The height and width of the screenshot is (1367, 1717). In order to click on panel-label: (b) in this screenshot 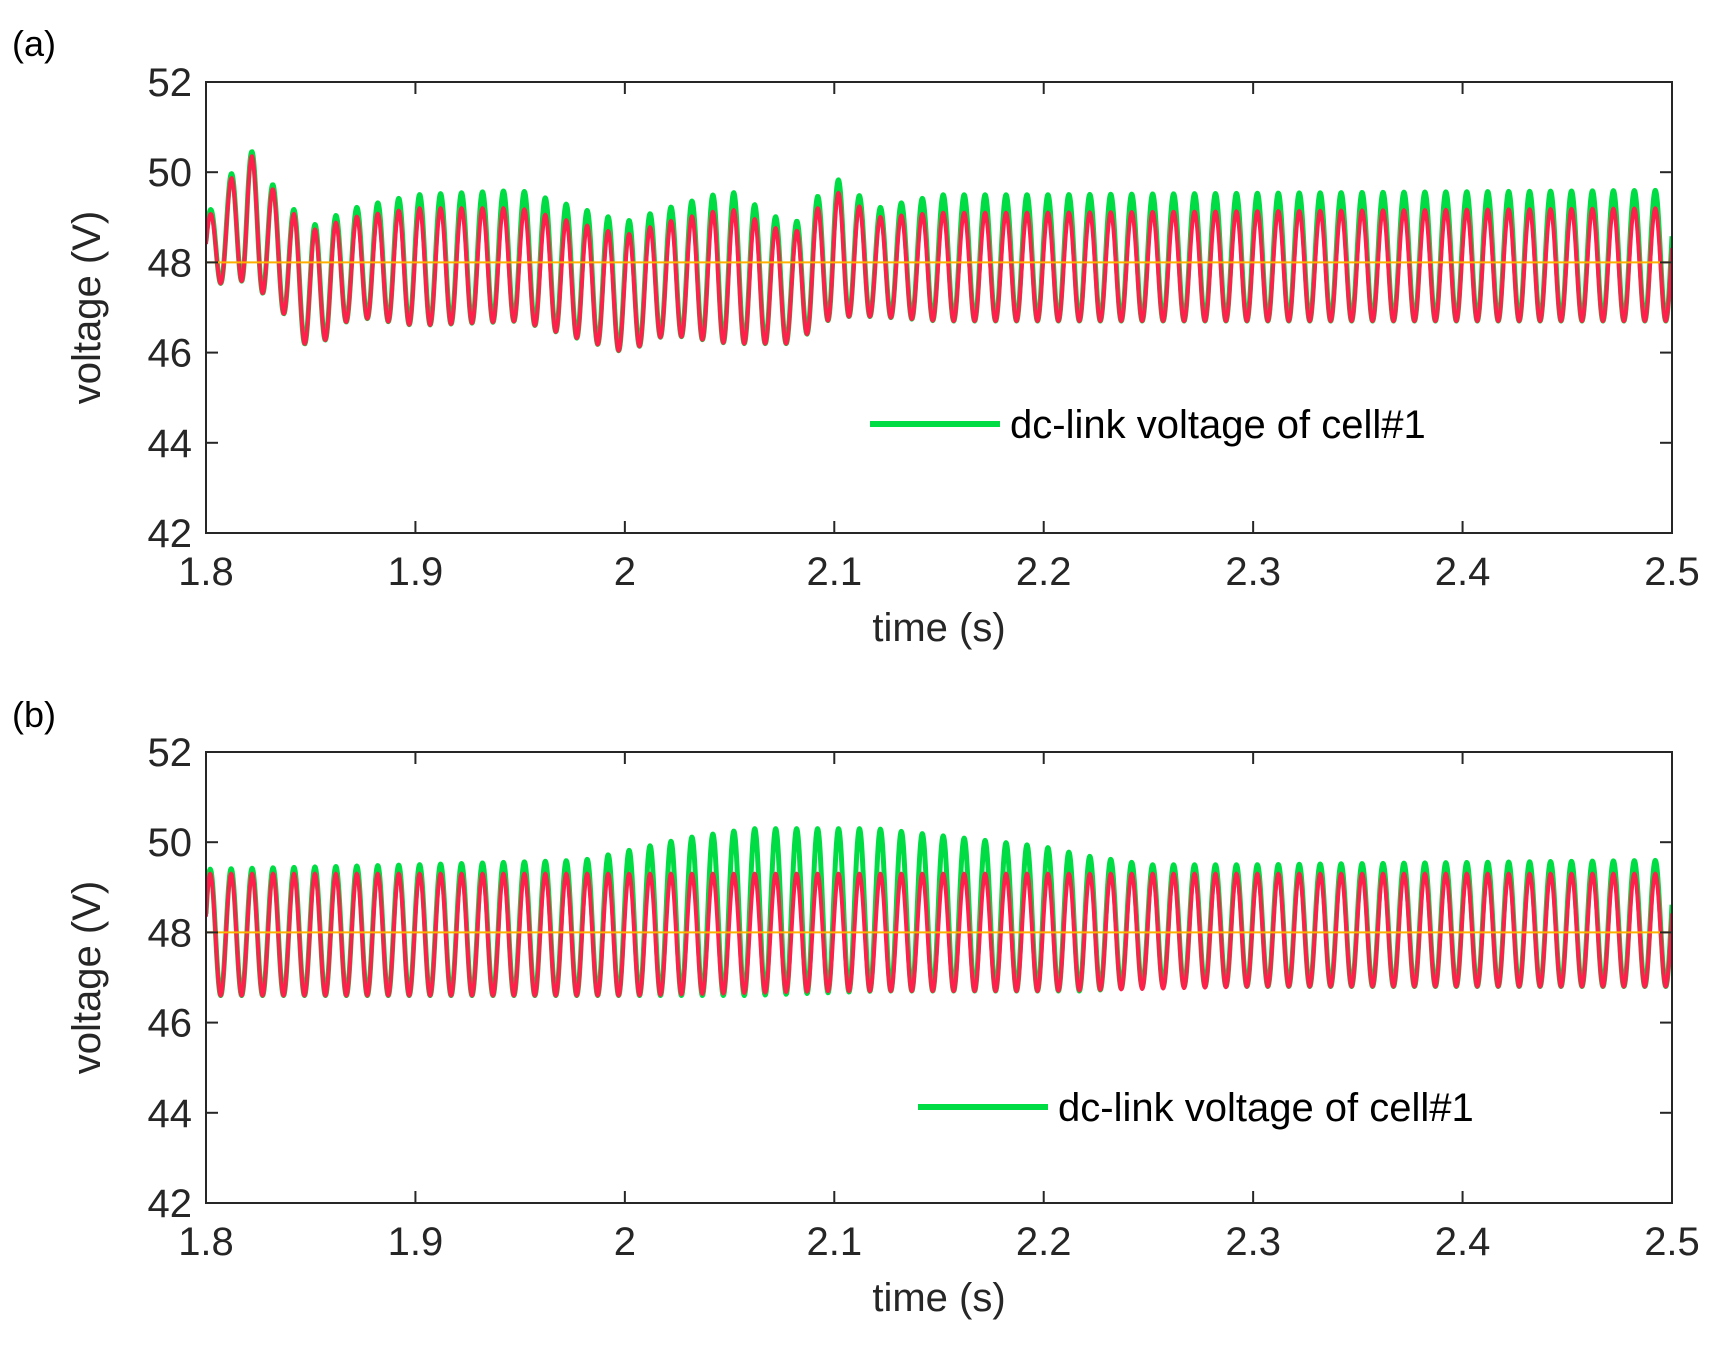, I will do `click(34, 714)`.